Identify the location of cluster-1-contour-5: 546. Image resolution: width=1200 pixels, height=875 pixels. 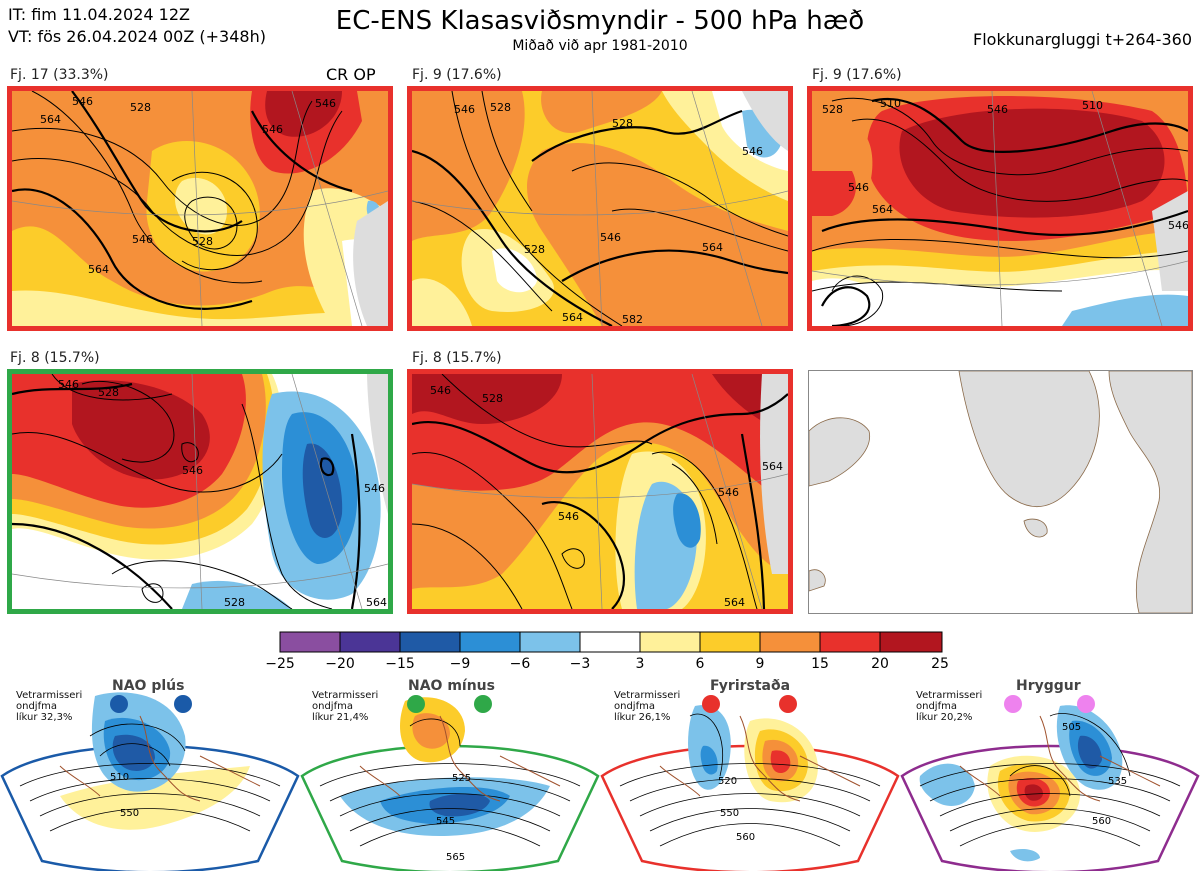
(142, 239).